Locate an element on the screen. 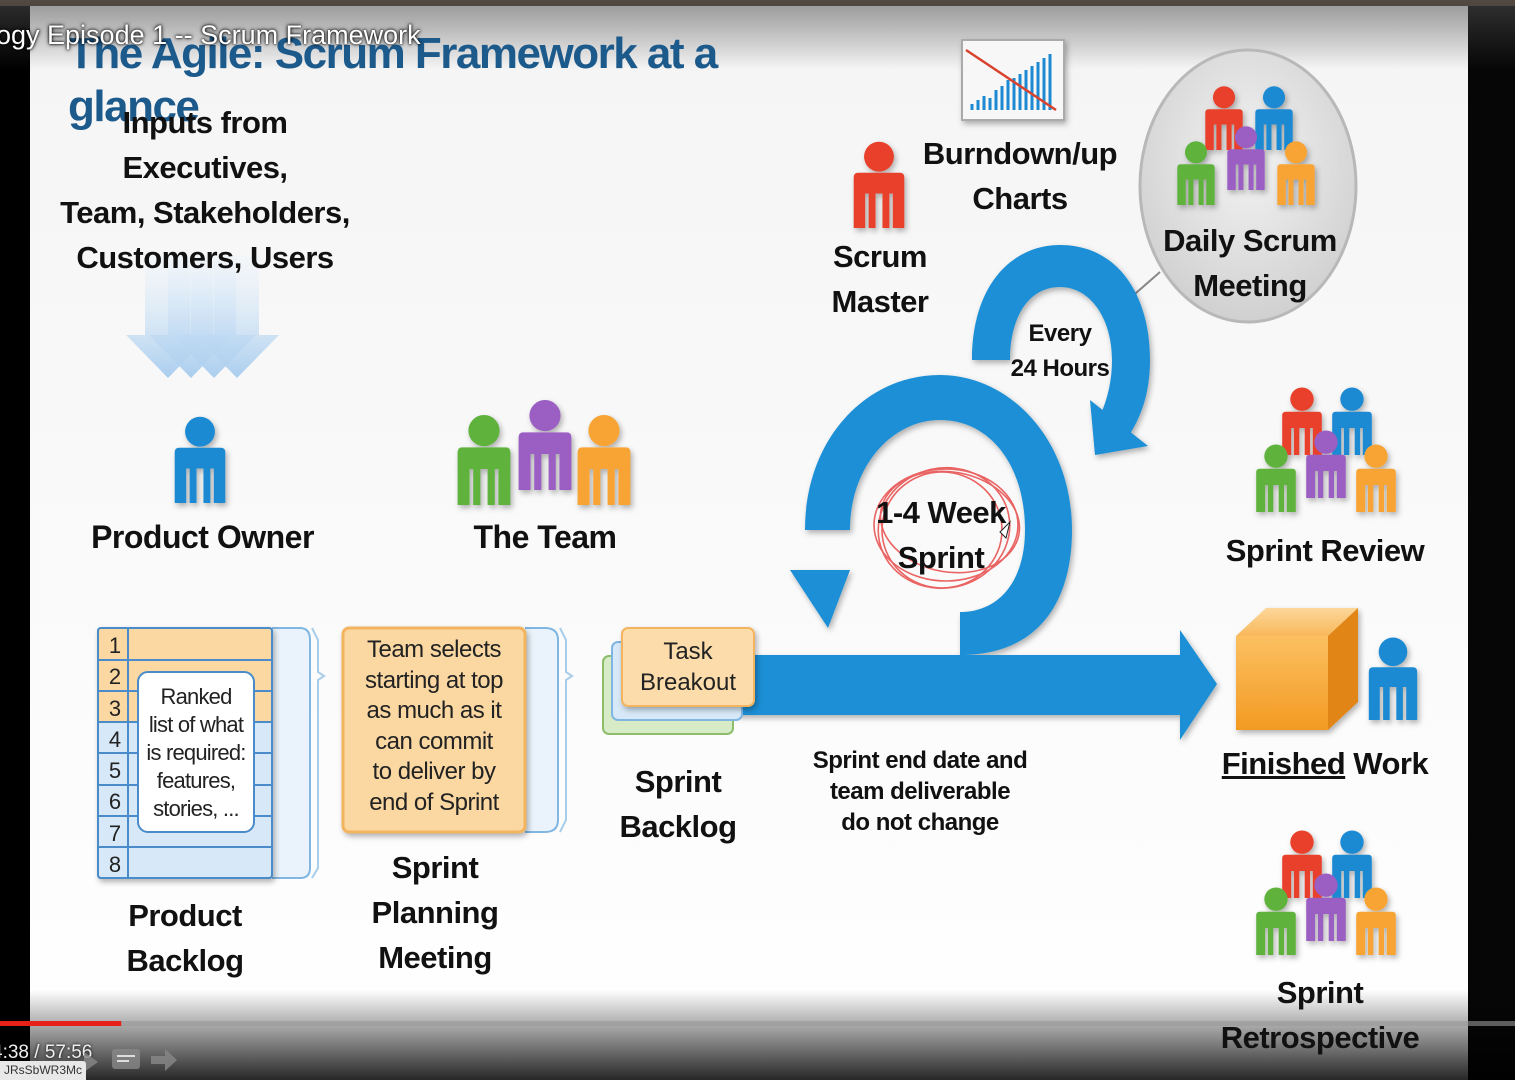  mouse-cursor-icon is located at coordinates (1005, 529).